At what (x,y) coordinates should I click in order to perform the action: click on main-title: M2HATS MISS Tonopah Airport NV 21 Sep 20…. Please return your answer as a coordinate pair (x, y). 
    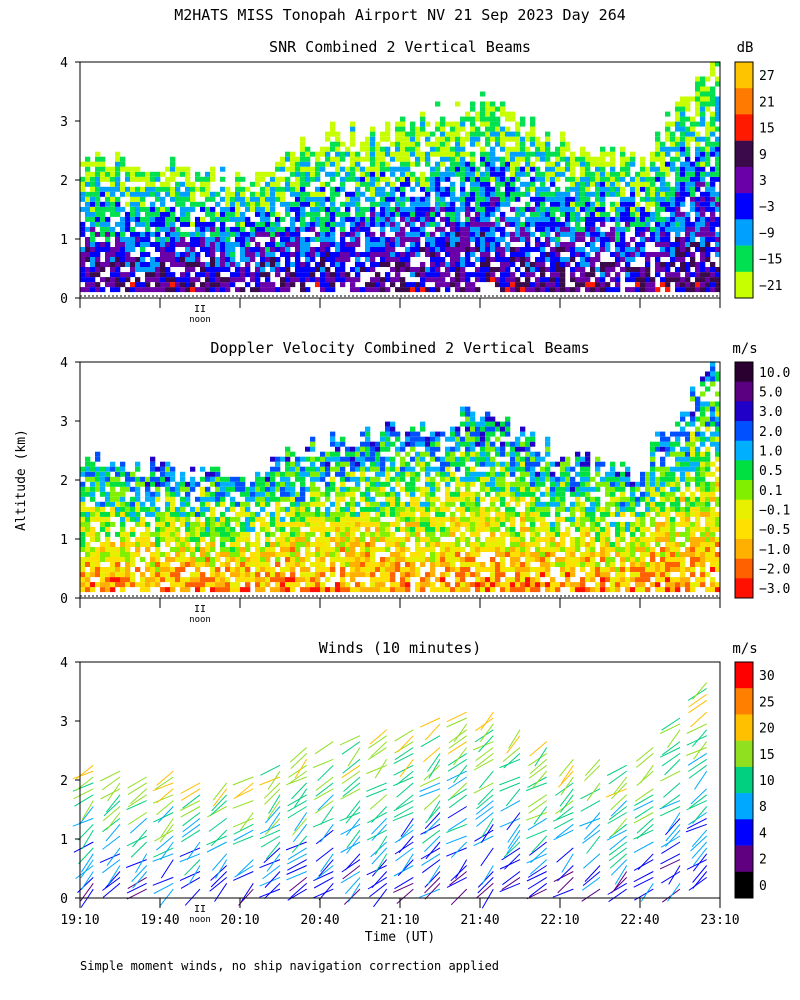
    Looking at the image, I should click on (400, 15).